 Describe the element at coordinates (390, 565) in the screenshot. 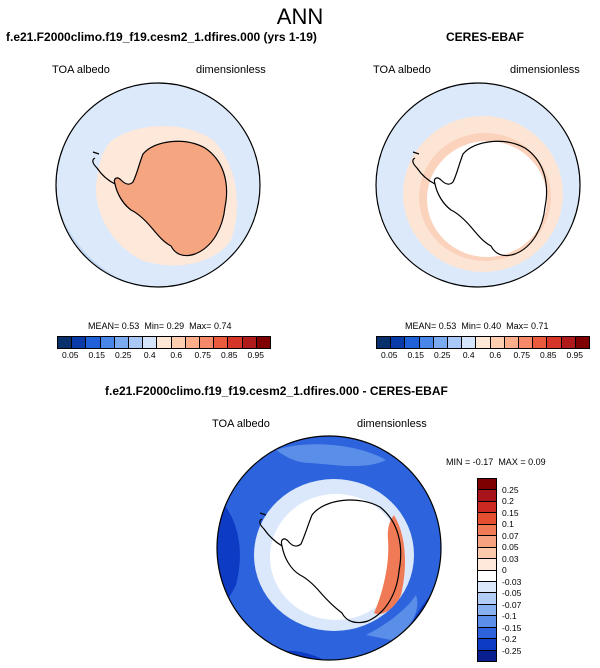

I see `diff-positive-patch` at that location.